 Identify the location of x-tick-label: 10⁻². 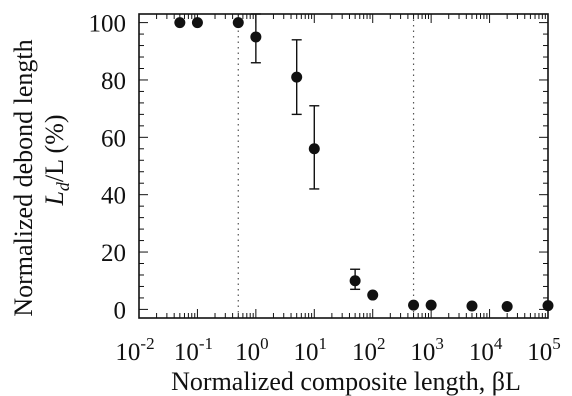
(134, 350).